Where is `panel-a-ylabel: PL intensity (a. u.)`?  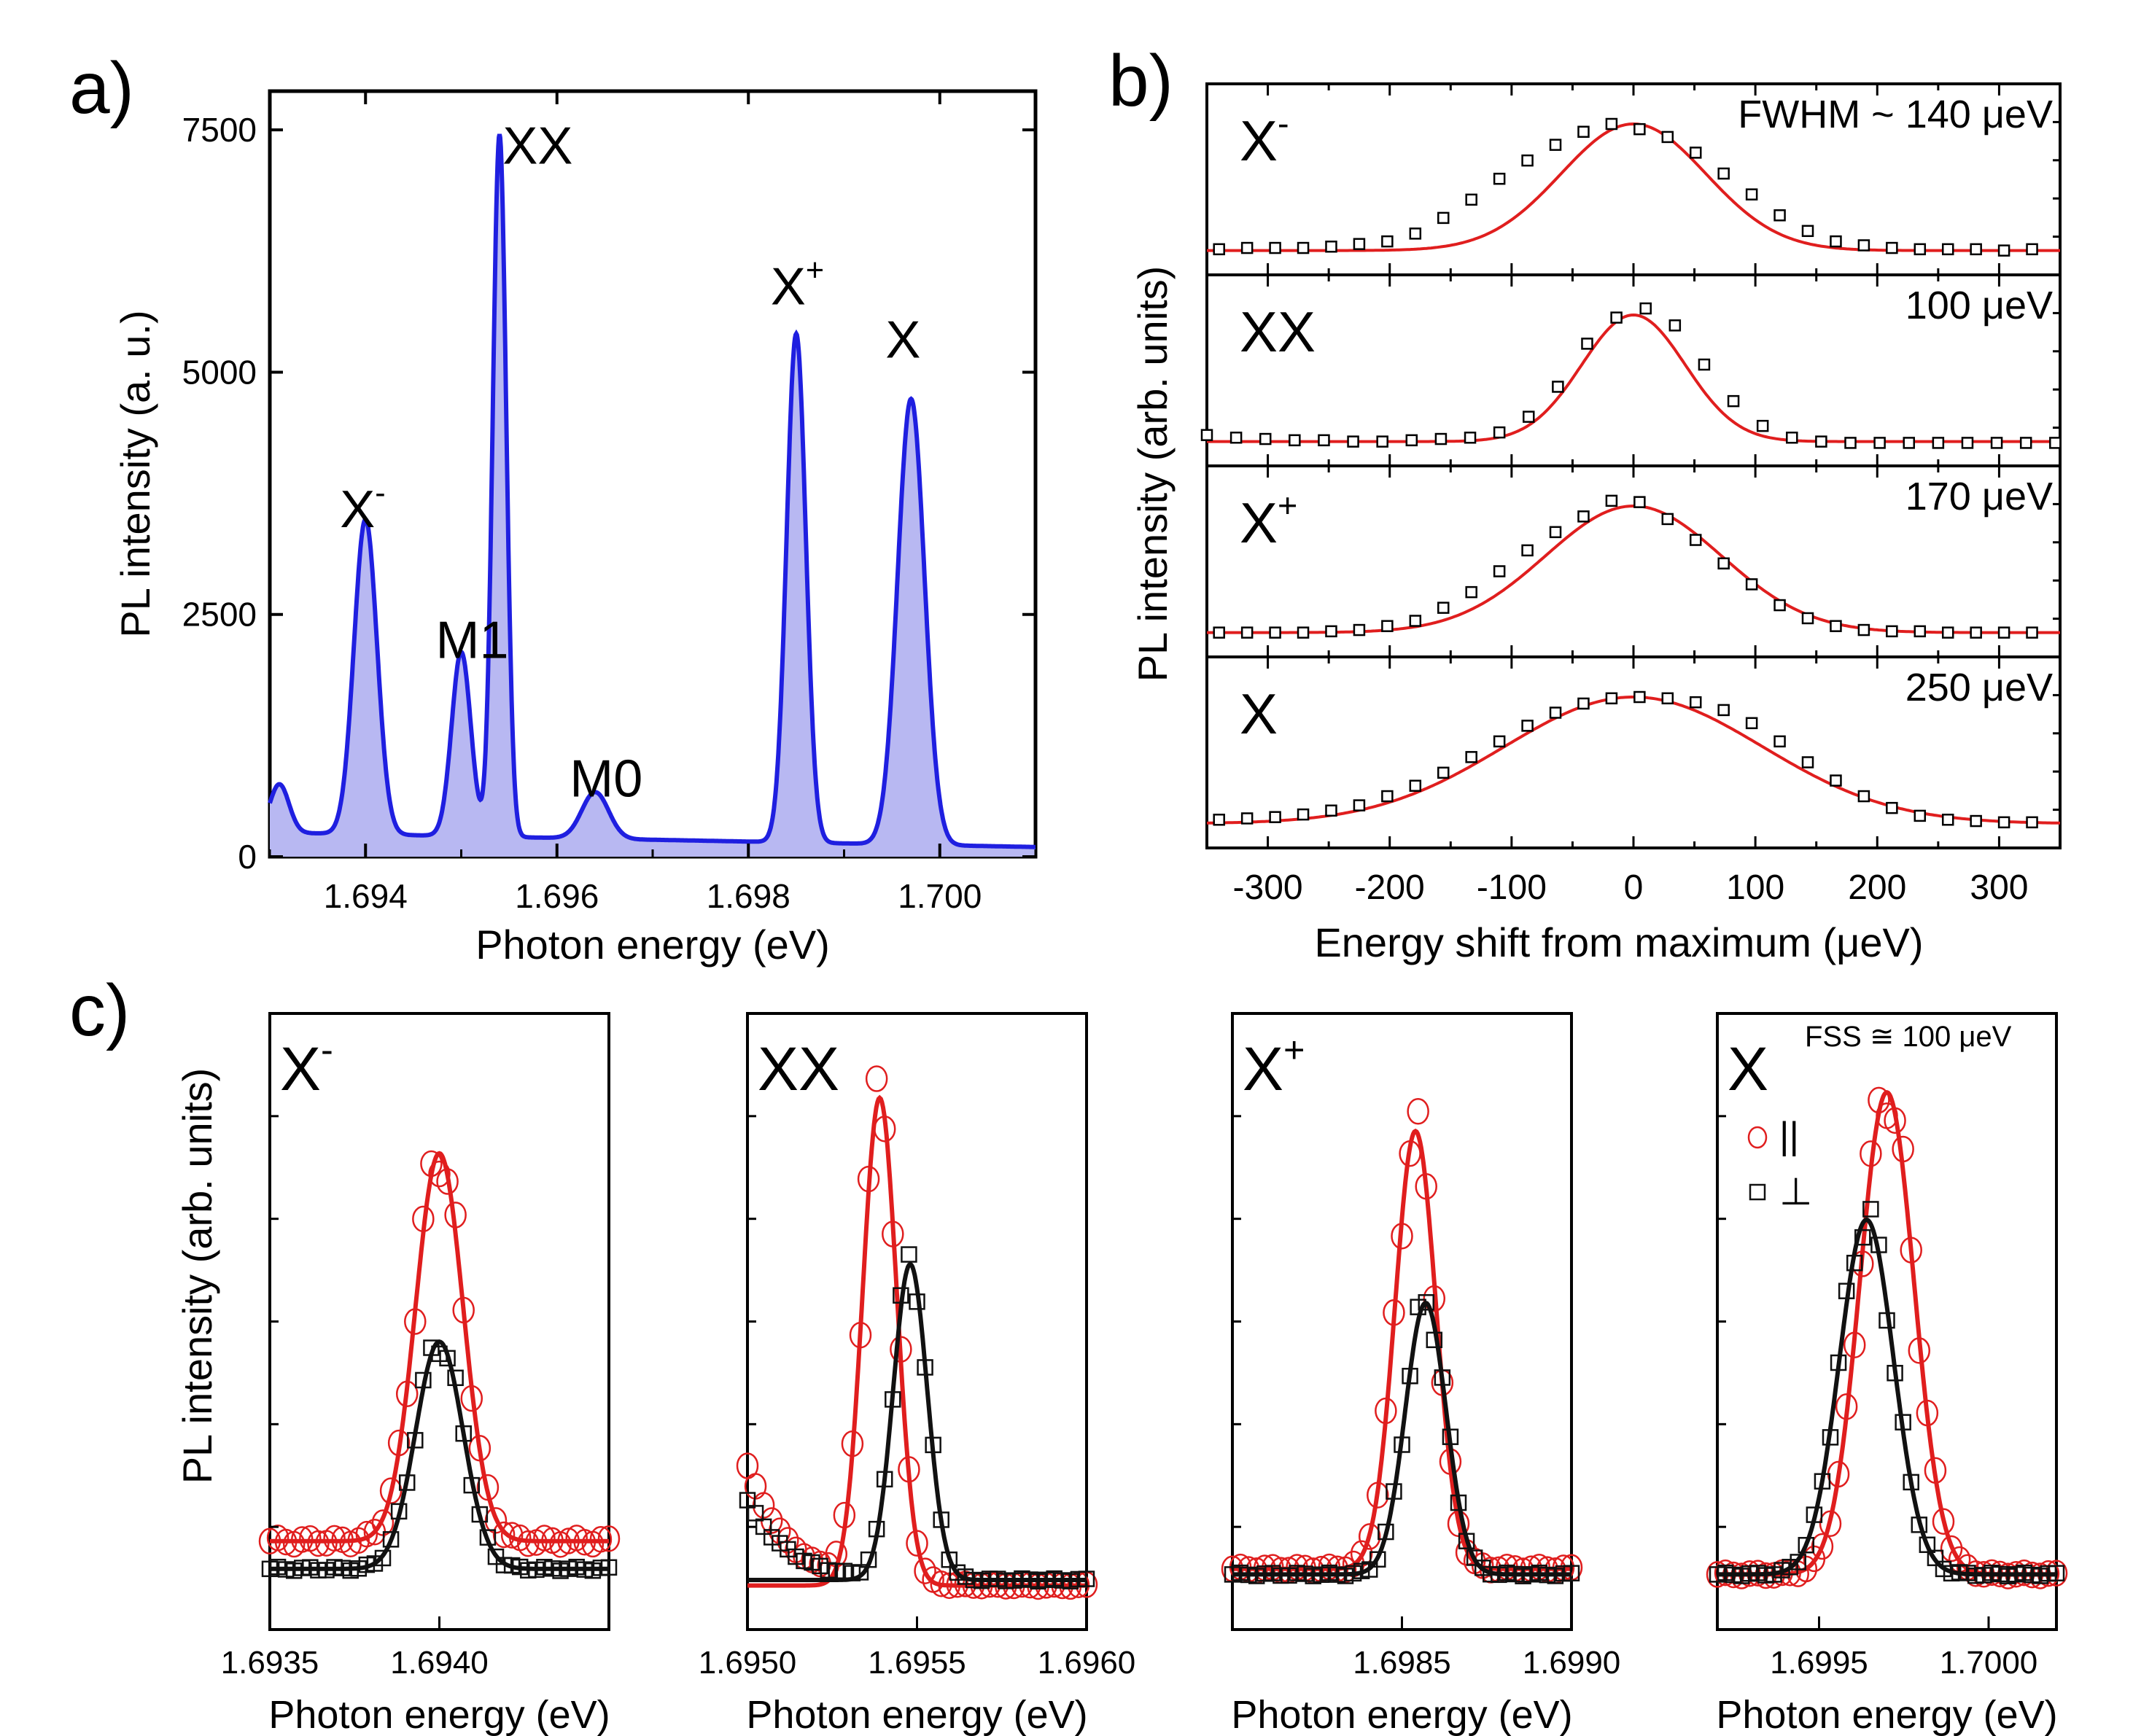 panel-a-ylabel: PL intensity (a. u.) is located at coordinates (135, 474).